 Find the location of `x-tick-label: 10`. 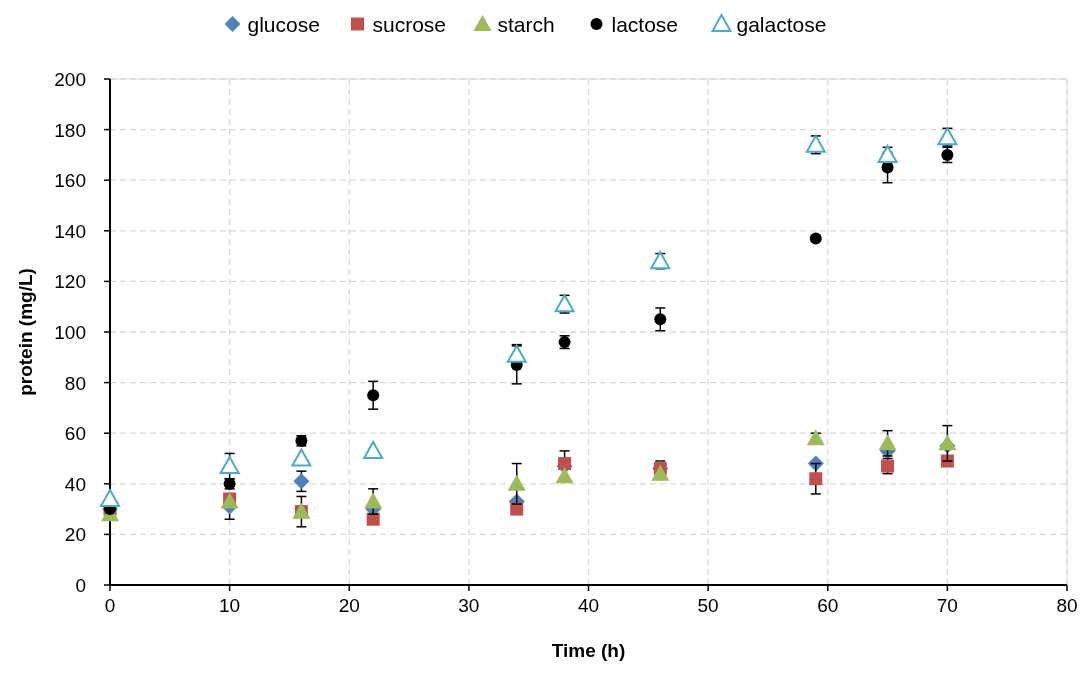

x-tick-label: 10 is located at coordinates (230, 605).